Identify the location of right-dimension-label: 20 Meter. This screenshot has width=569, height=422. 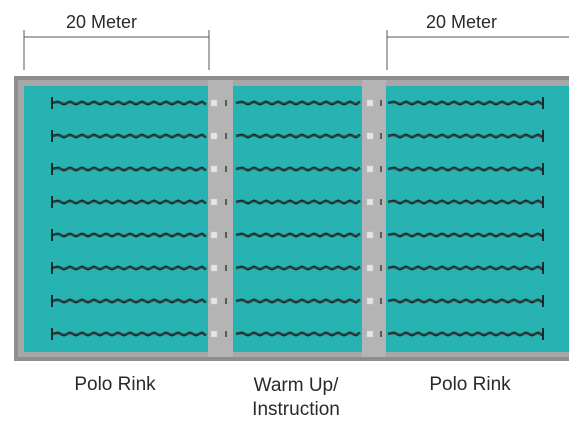
(462, 22).